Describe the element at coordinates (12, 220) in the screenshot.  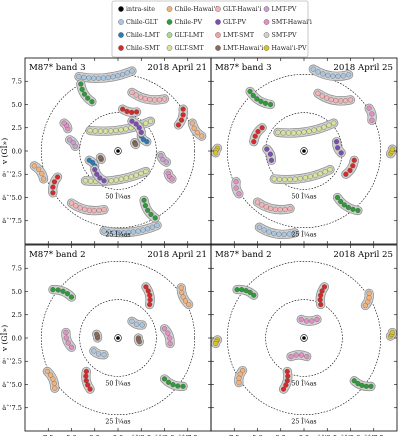
I see `y-tick-label: âˆ’7.5` at that location.